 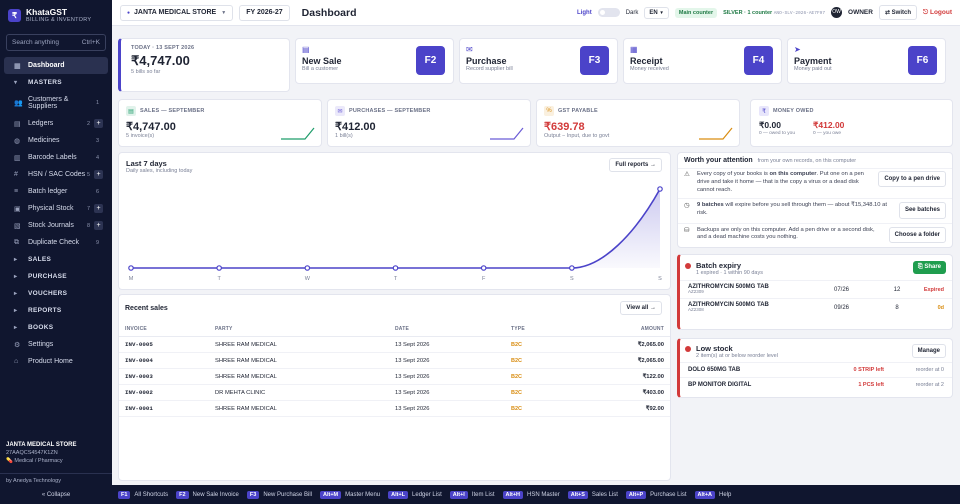 What do you see at coordinates (714, 348) in the screenshot?
I see `low-stock-title: Low stock` at bounding box center [714, 348].